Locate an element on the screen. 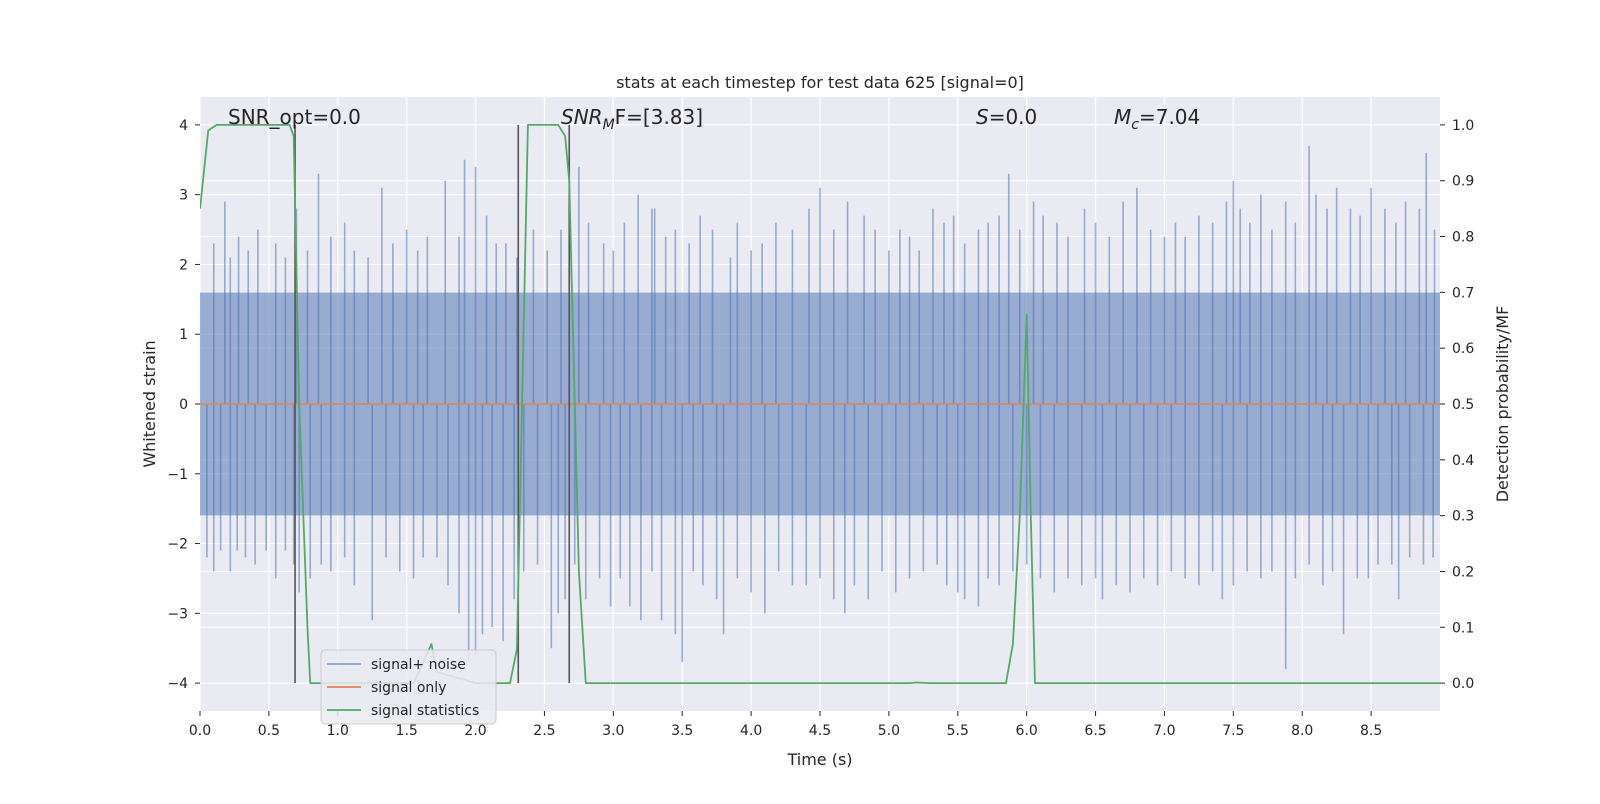 The height and width of the screenshot is (804, 1600). y-left-tick-label: 0 is located at coordinates (183, 405).